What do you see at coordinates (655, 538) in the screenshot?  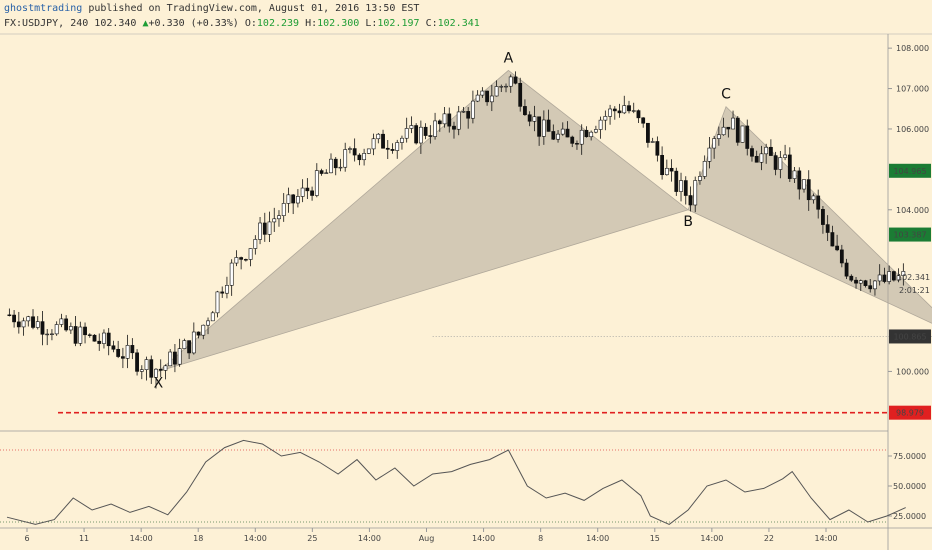 I see `time-tick-label: 15` at bounding box center [655, 538].